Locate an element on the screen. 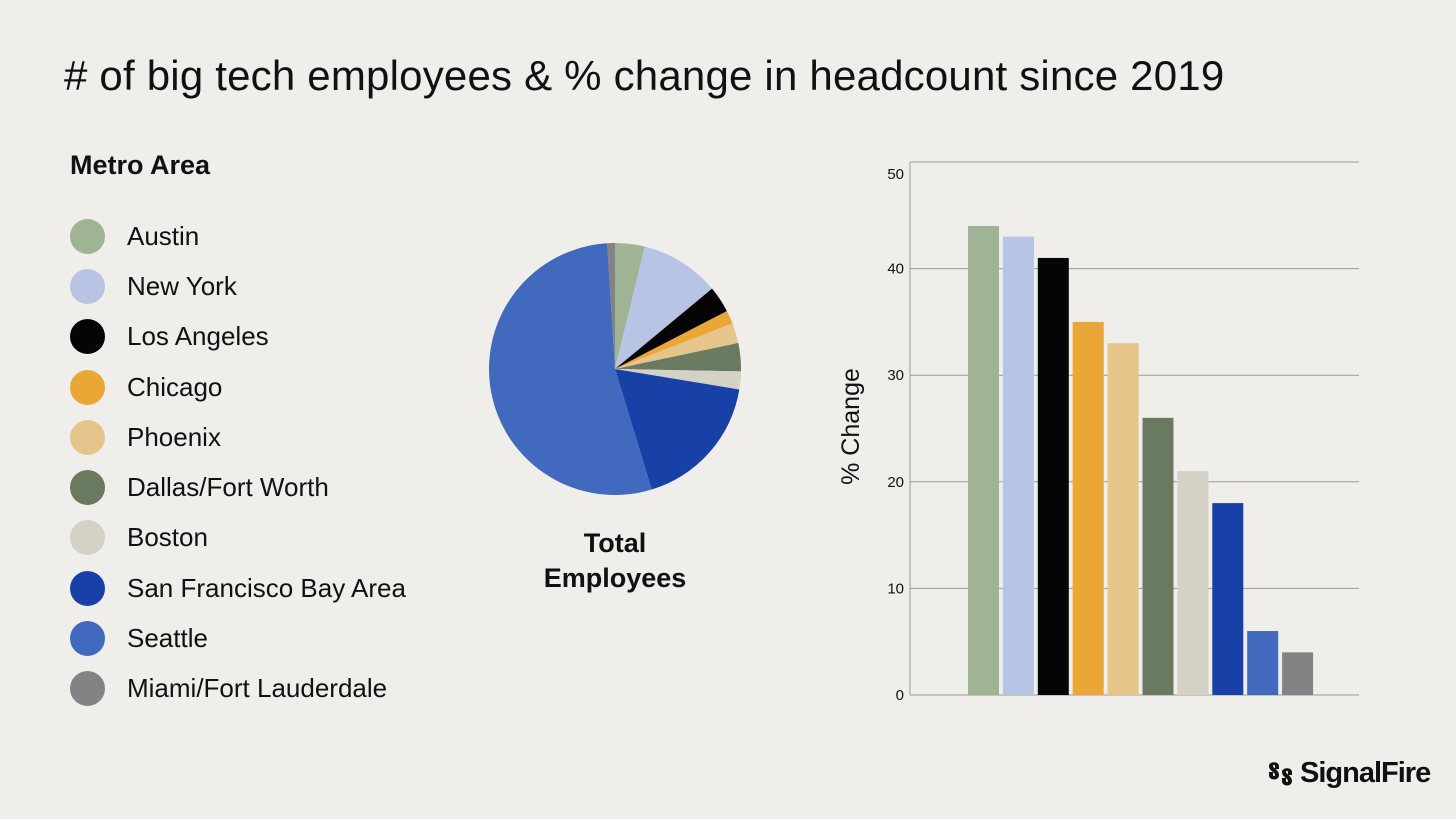 The image size is (1456, 819). pie-caption: Total Employees is located at coordinates (615, 561).